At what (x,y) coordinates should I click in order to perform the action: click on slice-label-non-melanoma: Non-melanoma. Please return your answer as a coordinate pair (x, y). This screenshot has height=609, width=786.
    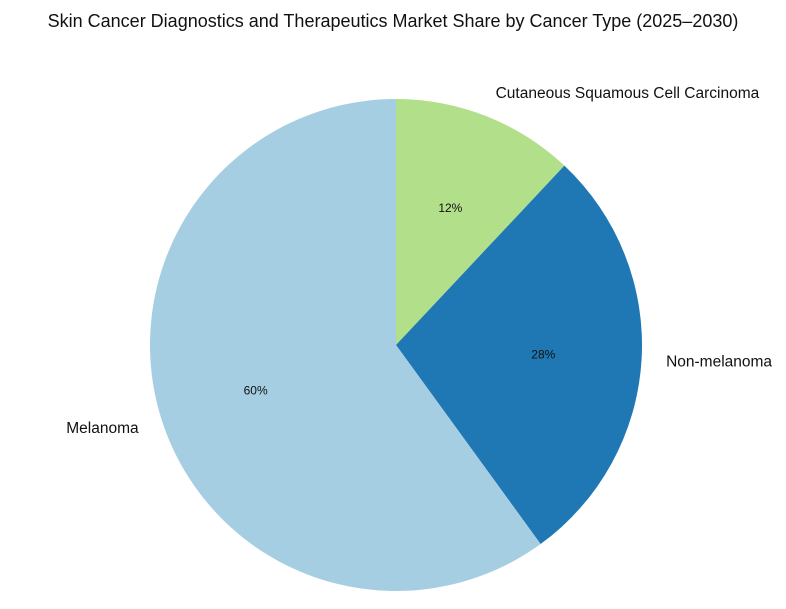
    Looking at the image, I should click on (719, 361).